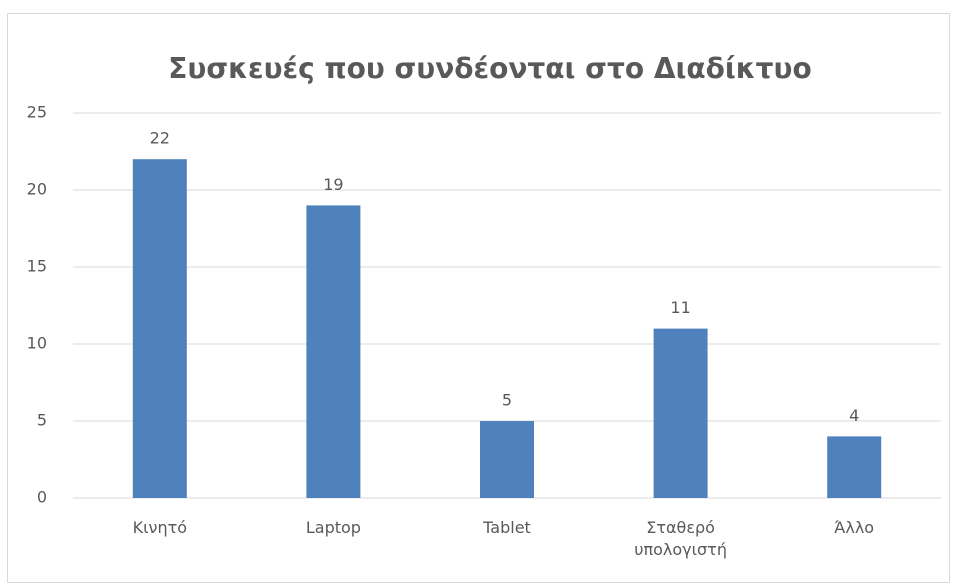 The width and height of the screenshot is (957, 583). Describe the element at coordinates (37, 343) in the screenshot. I see `y-tick-label: 10` at that location.